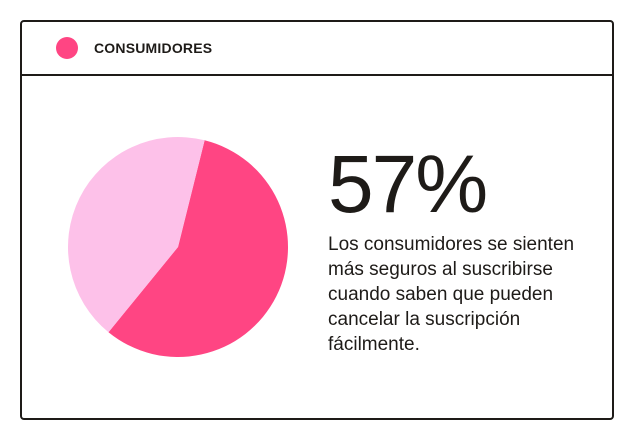 The image size is (635, 440). What do you see at coordinates (153, 48) in the screenshot?
I see `legend-label: CONSUMIDORES` at bounding box center [153, 48].